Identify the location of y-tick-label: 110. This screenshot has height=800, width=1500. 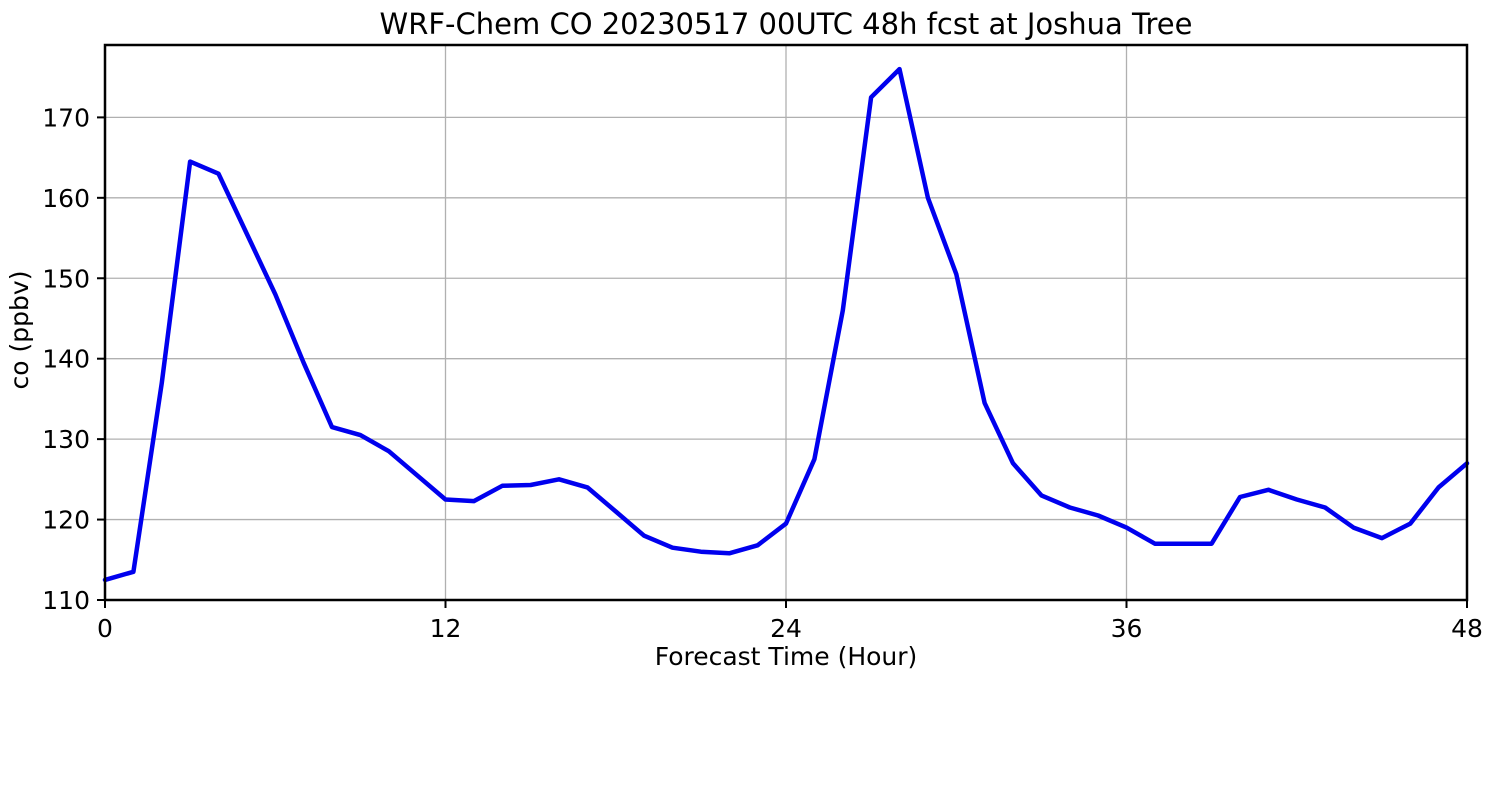
(66, 600).